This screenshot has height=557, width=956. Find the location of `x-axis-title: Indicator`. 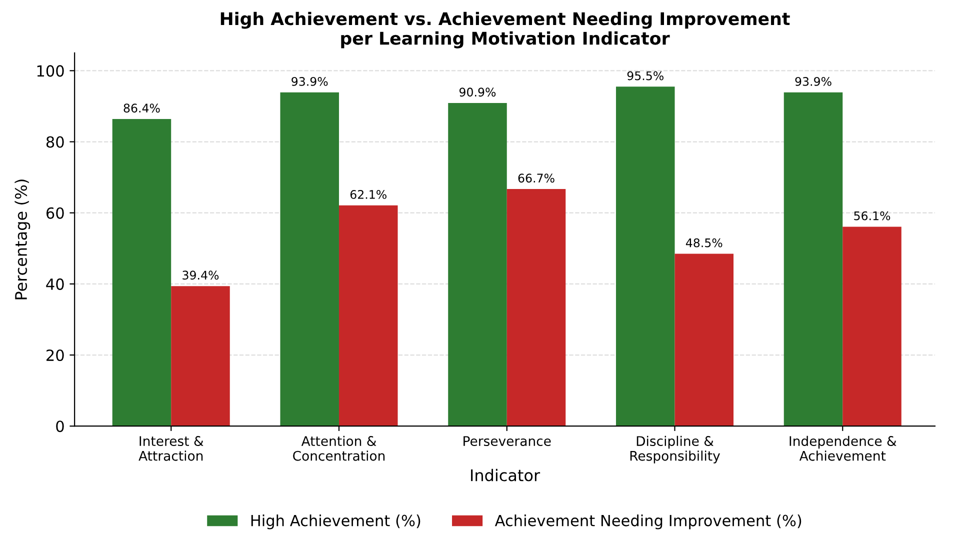

x-axis-title: Indicator is located at coordinates (505, 475).